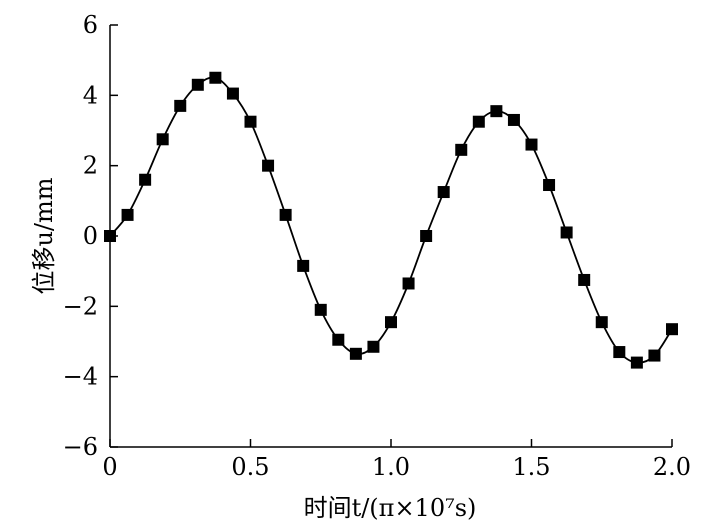 This screenshot has height=532, width=720. I want to click on y-tick-label: −4, so click(80, 377).